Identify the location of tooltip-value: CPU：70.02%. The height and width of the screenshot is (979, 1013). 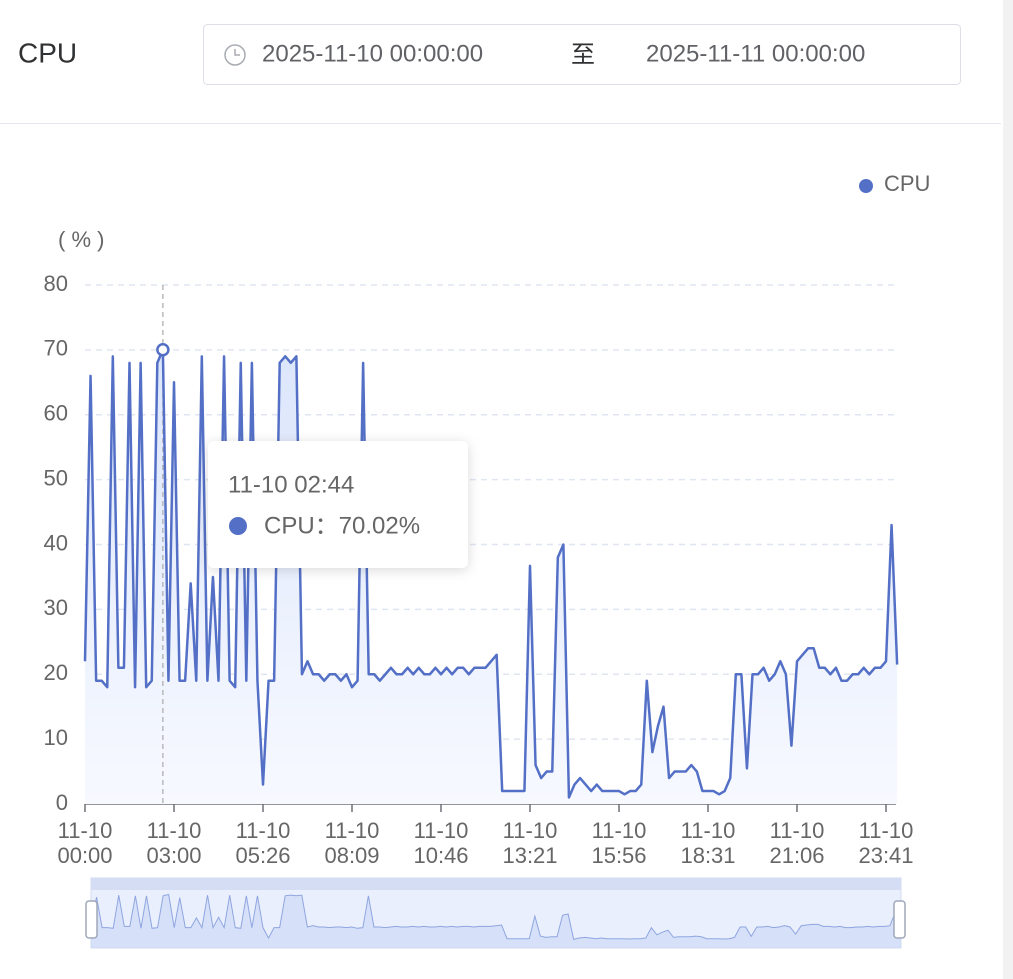
(342, 525).